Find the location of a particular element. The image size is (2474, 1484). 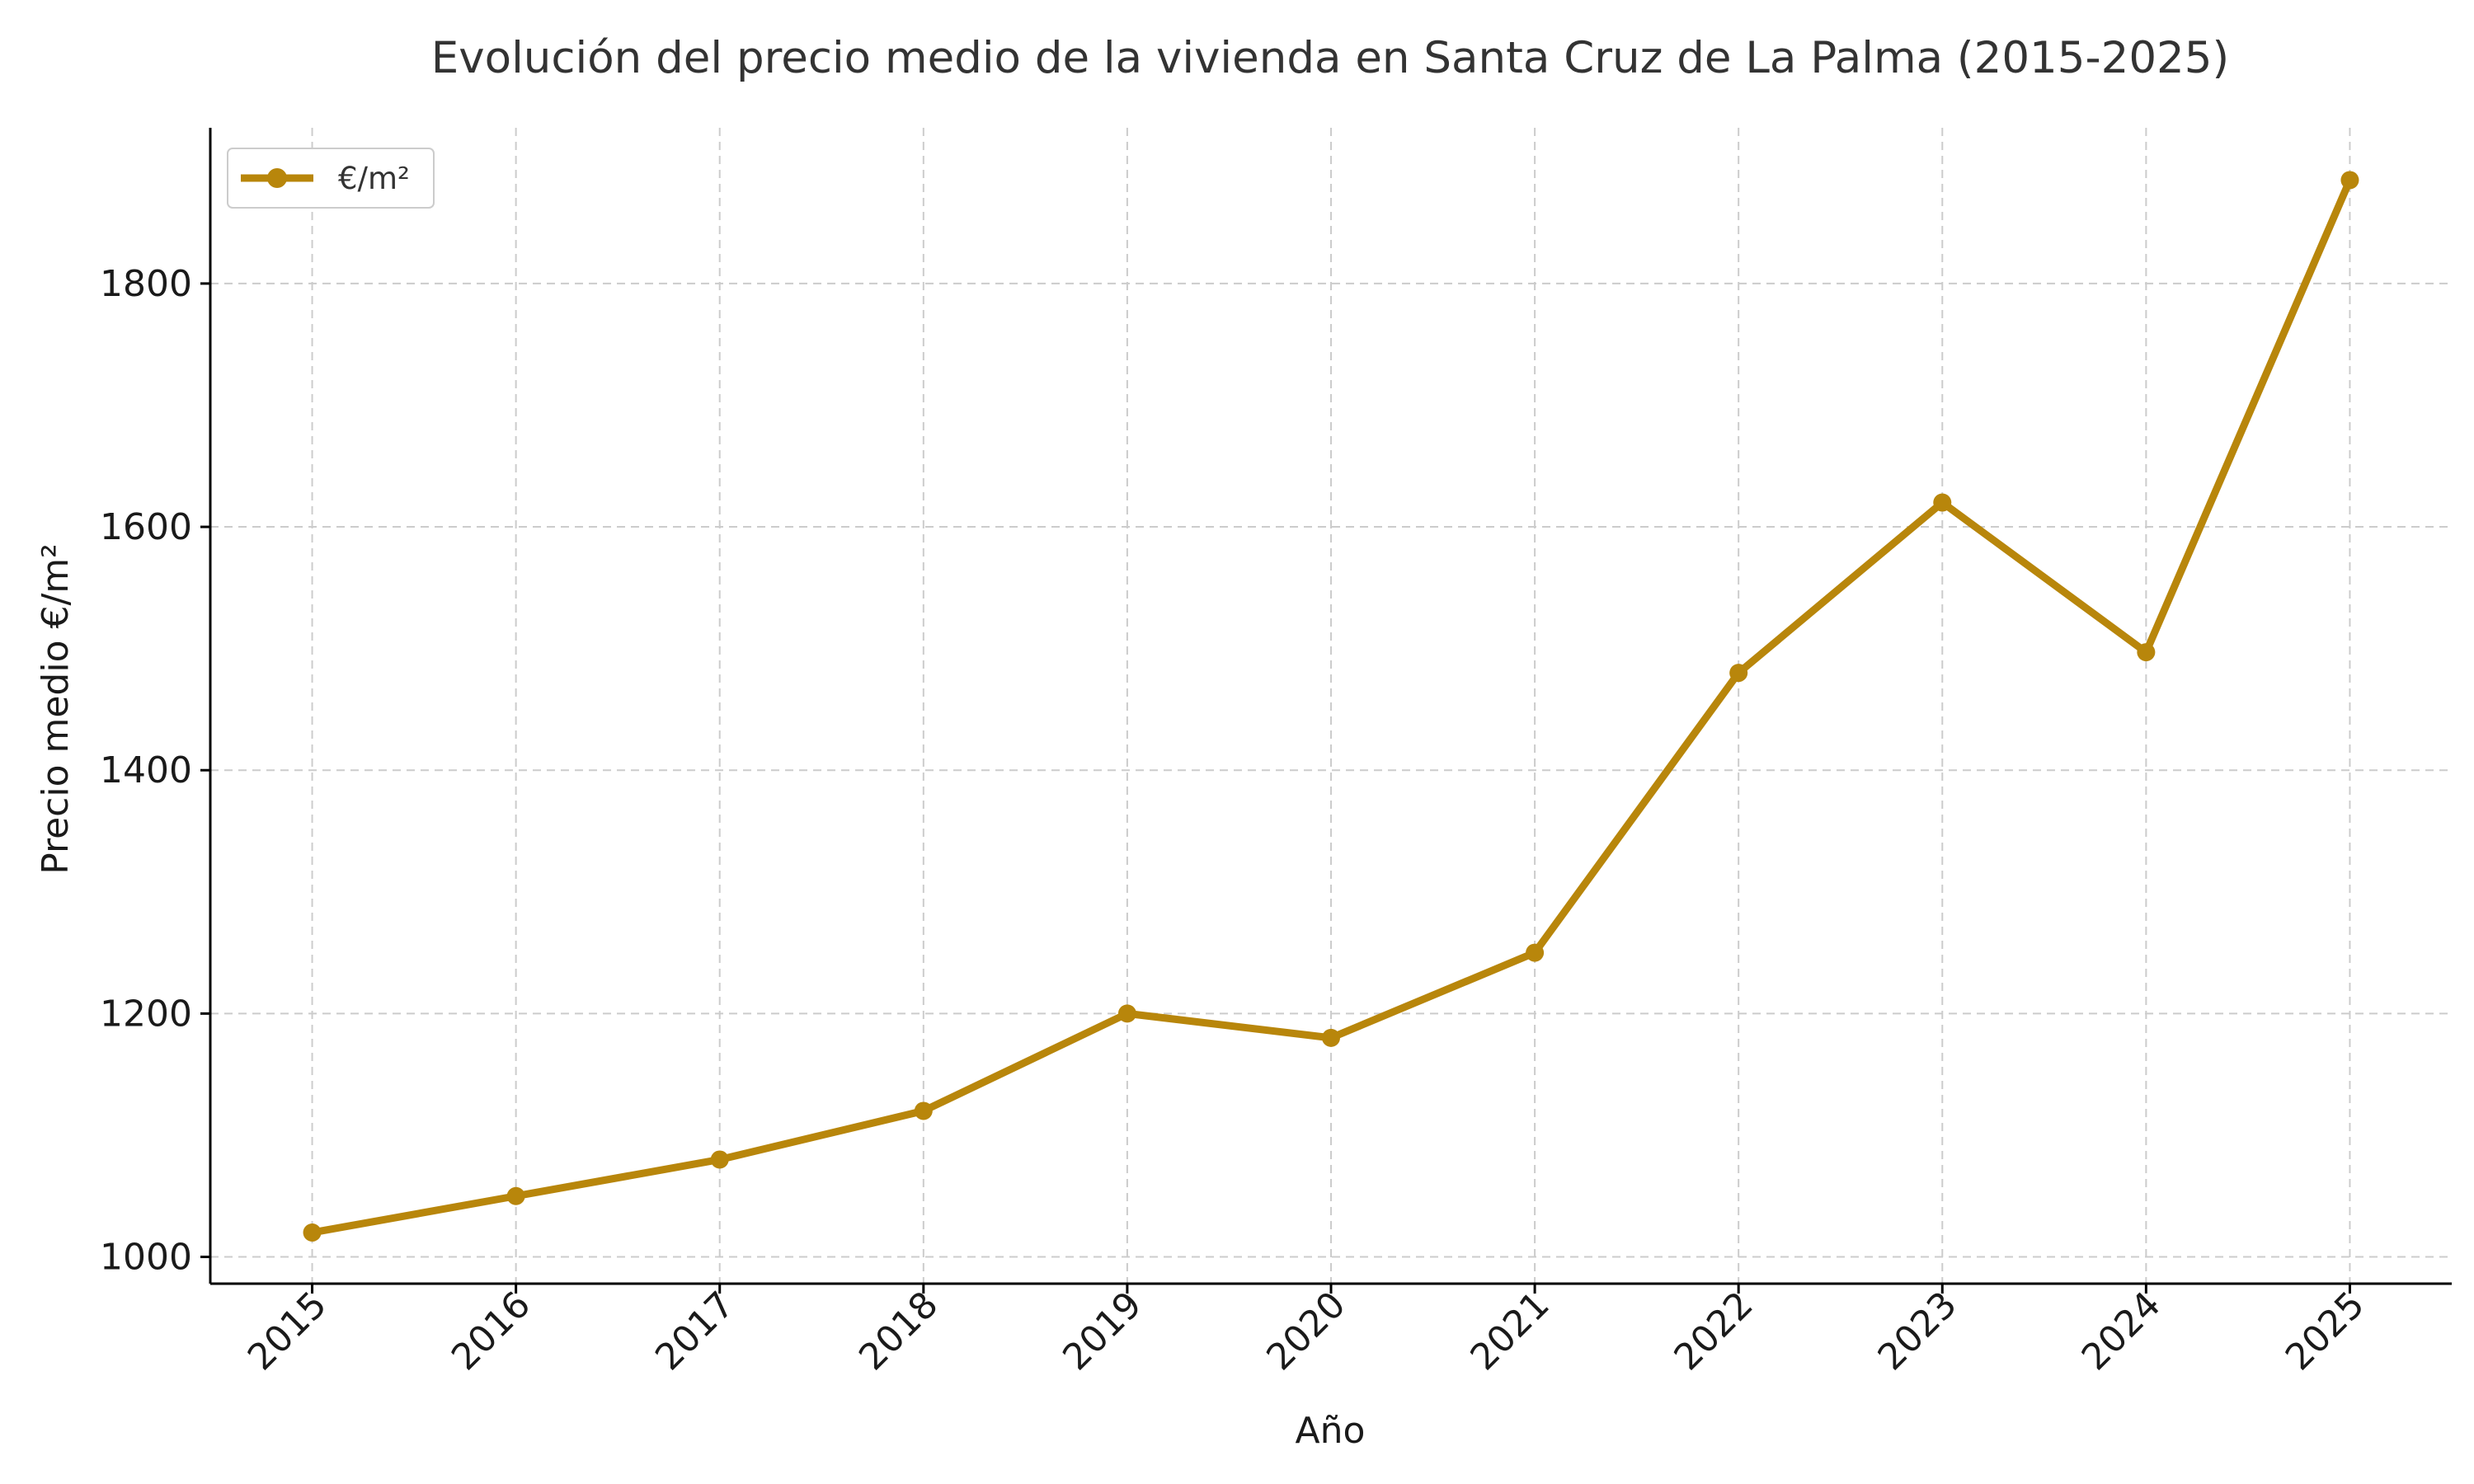

y-axis-ticks: 1000 1200 1400 1600 1800 is located at coordinates (155, 771).